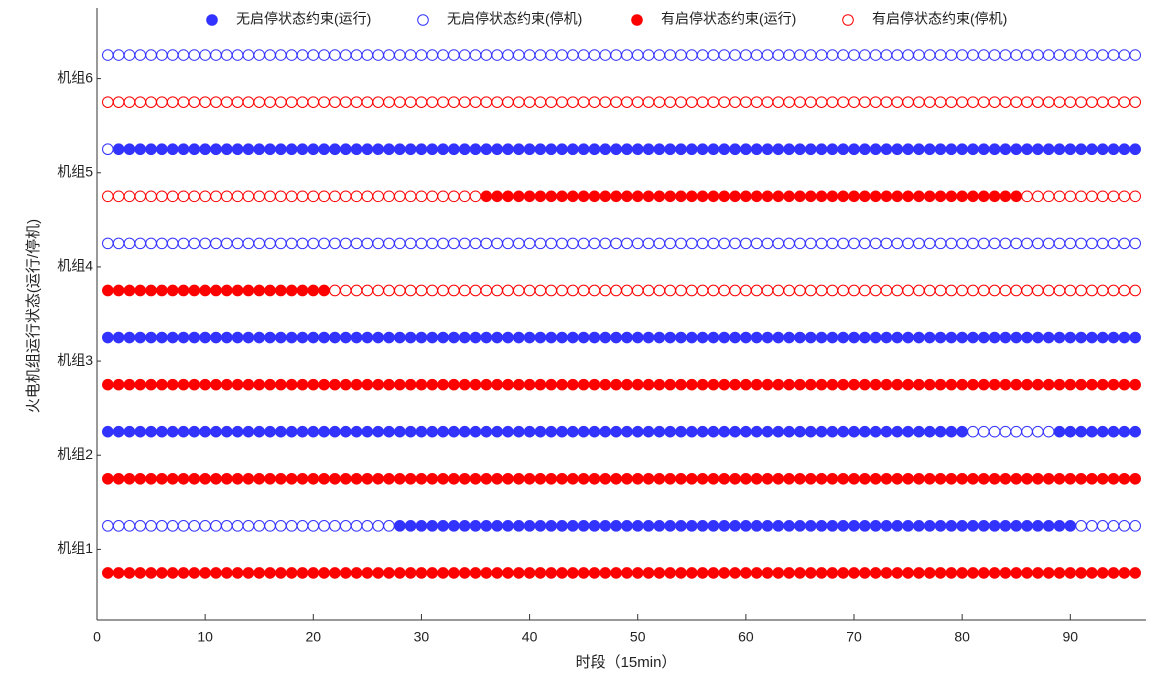 The width and height of the screenshot is (1176, 683). Describe the element at coordinates (848, 20) in the screenshot. I see `legend-marker` at that location.